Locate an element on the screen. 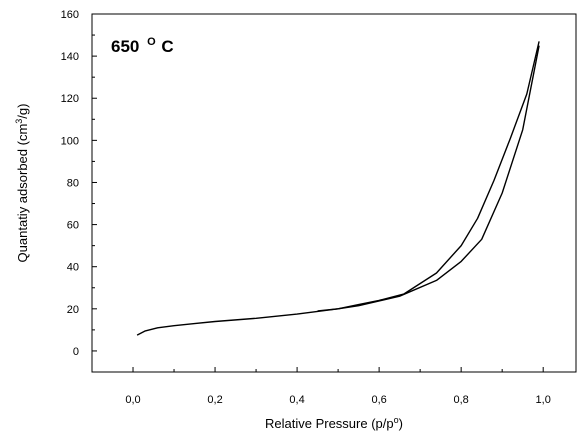 The height and width of the screenshot is (441, 577). temperature-annotation: 650 O C is located at coordinates (142, 43).